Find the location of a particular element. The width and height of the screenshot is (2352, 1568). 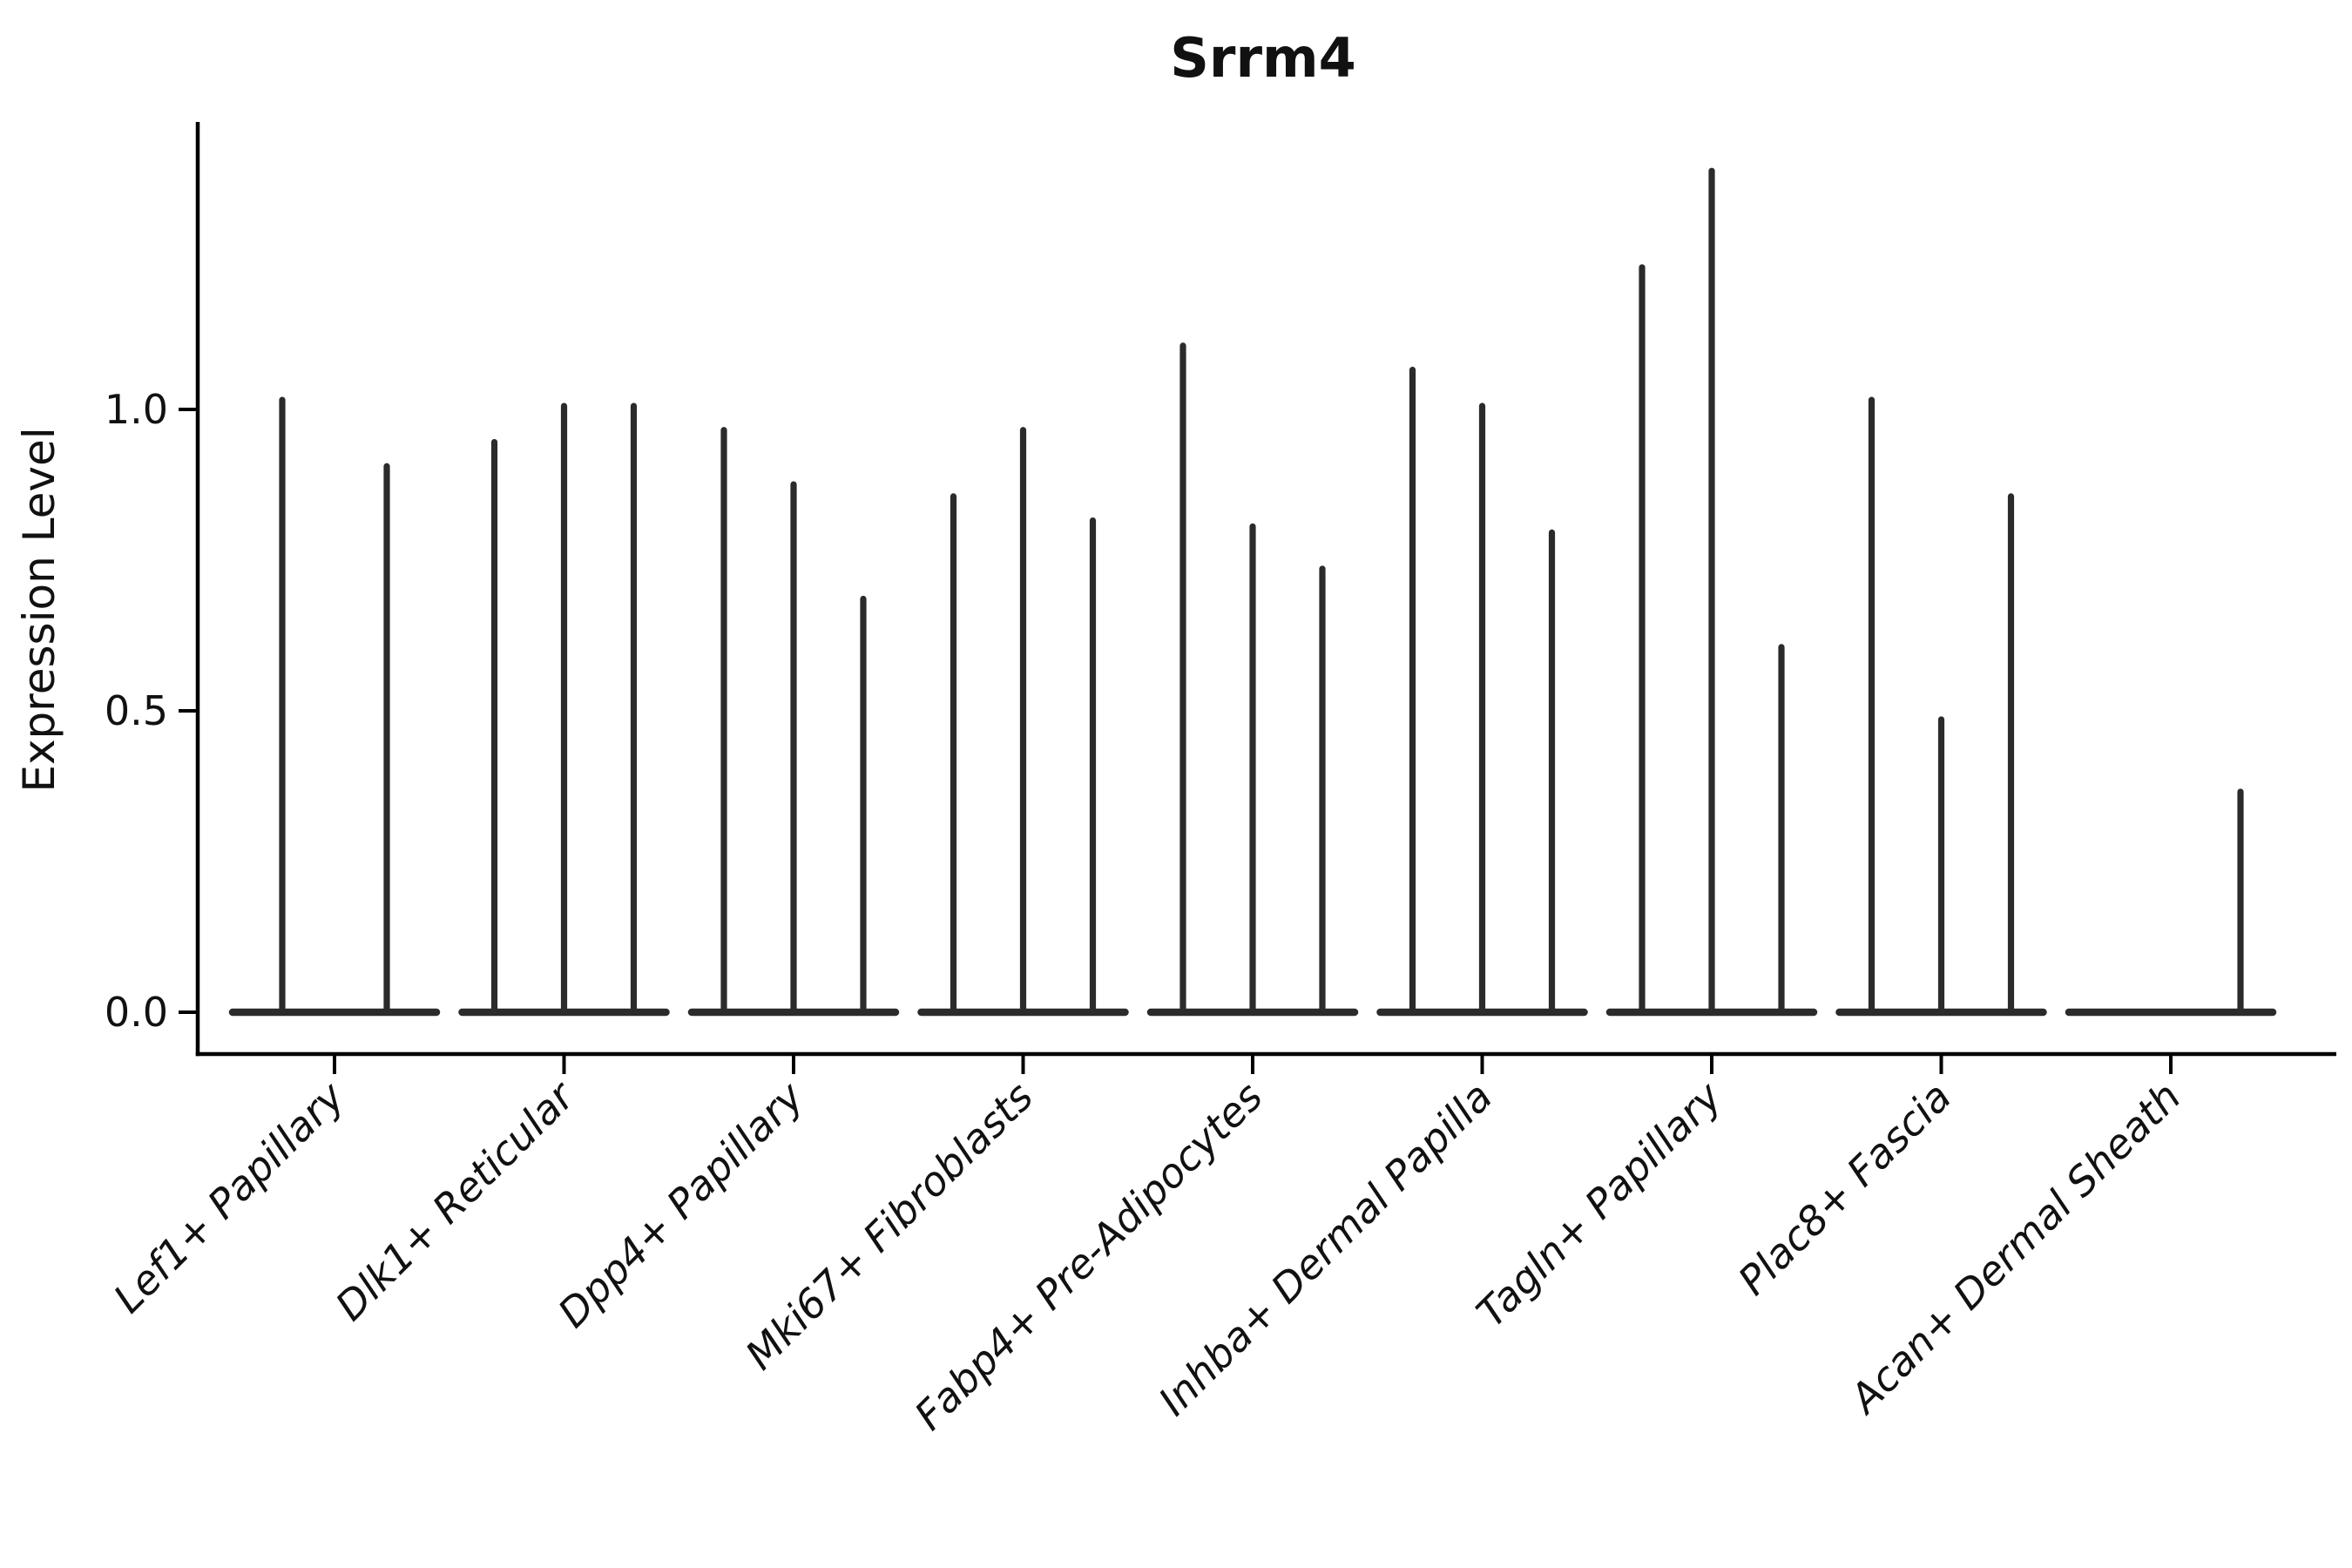

chart-title: Srrm4 is located at coordinates (1263, 58).